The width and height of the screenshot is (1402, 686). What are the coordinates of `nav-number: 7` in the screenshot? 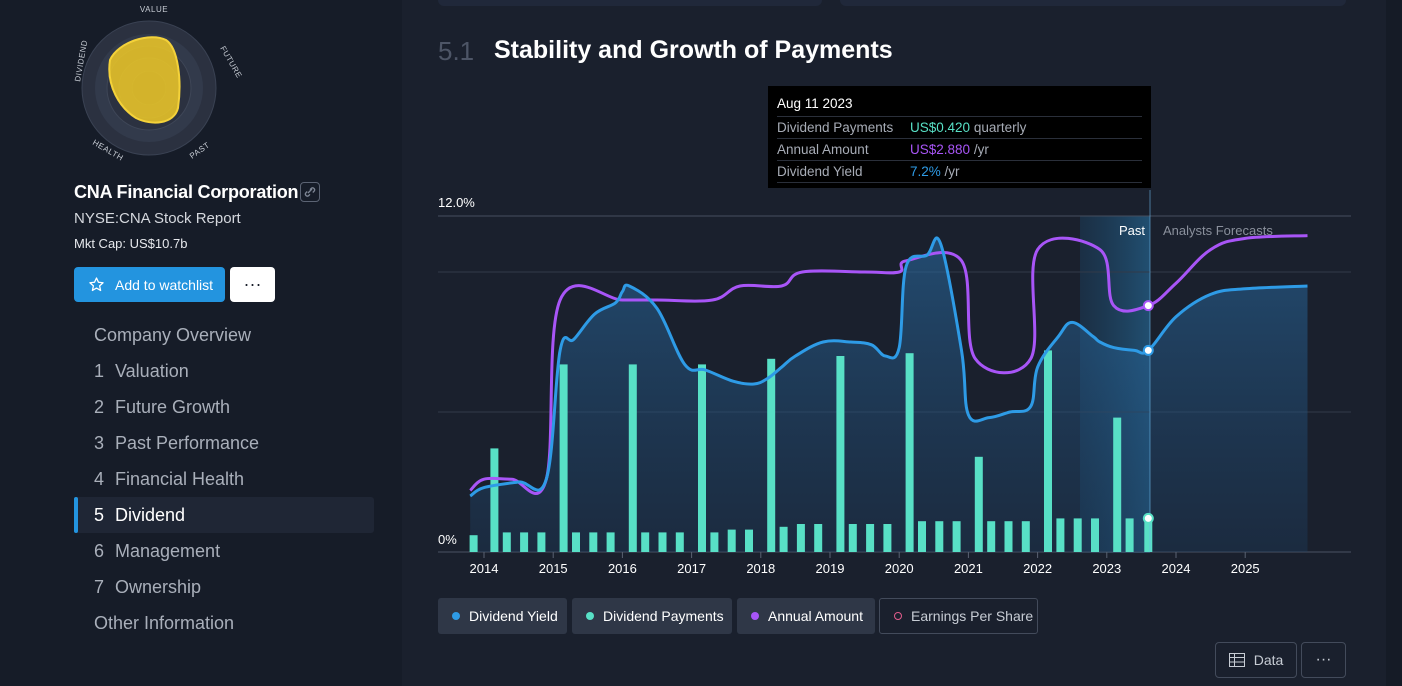 It's located at (99, 586).